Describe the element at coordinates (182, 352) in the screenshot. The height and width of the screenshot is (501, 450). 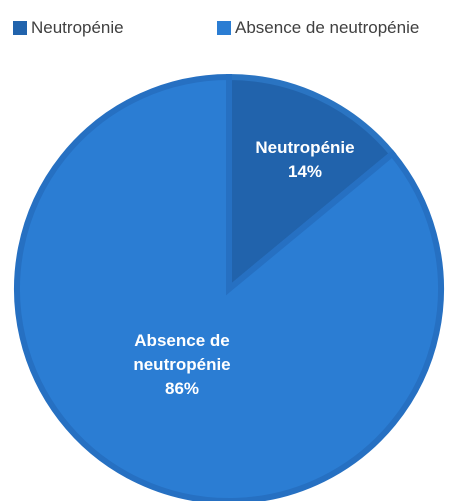
I see `data-label-name: Absence de neutropénie` at that location.